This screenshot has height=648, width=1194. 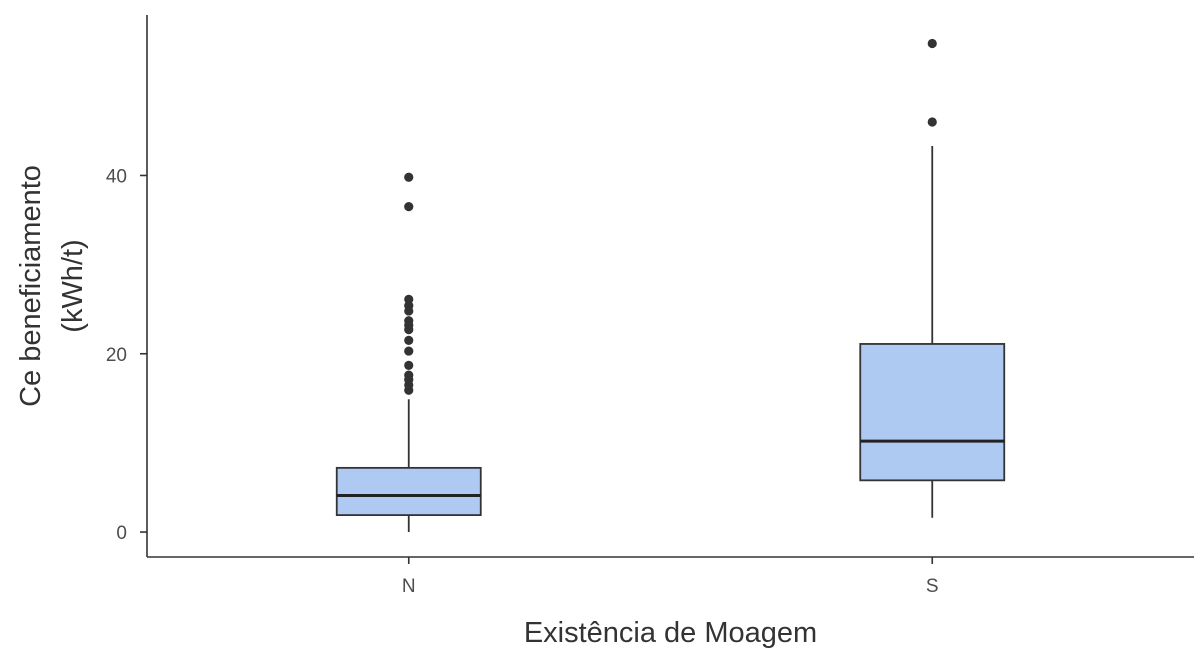 I want to click on y-axis-title-line: (kWh/t), so click(x=73, y=285).